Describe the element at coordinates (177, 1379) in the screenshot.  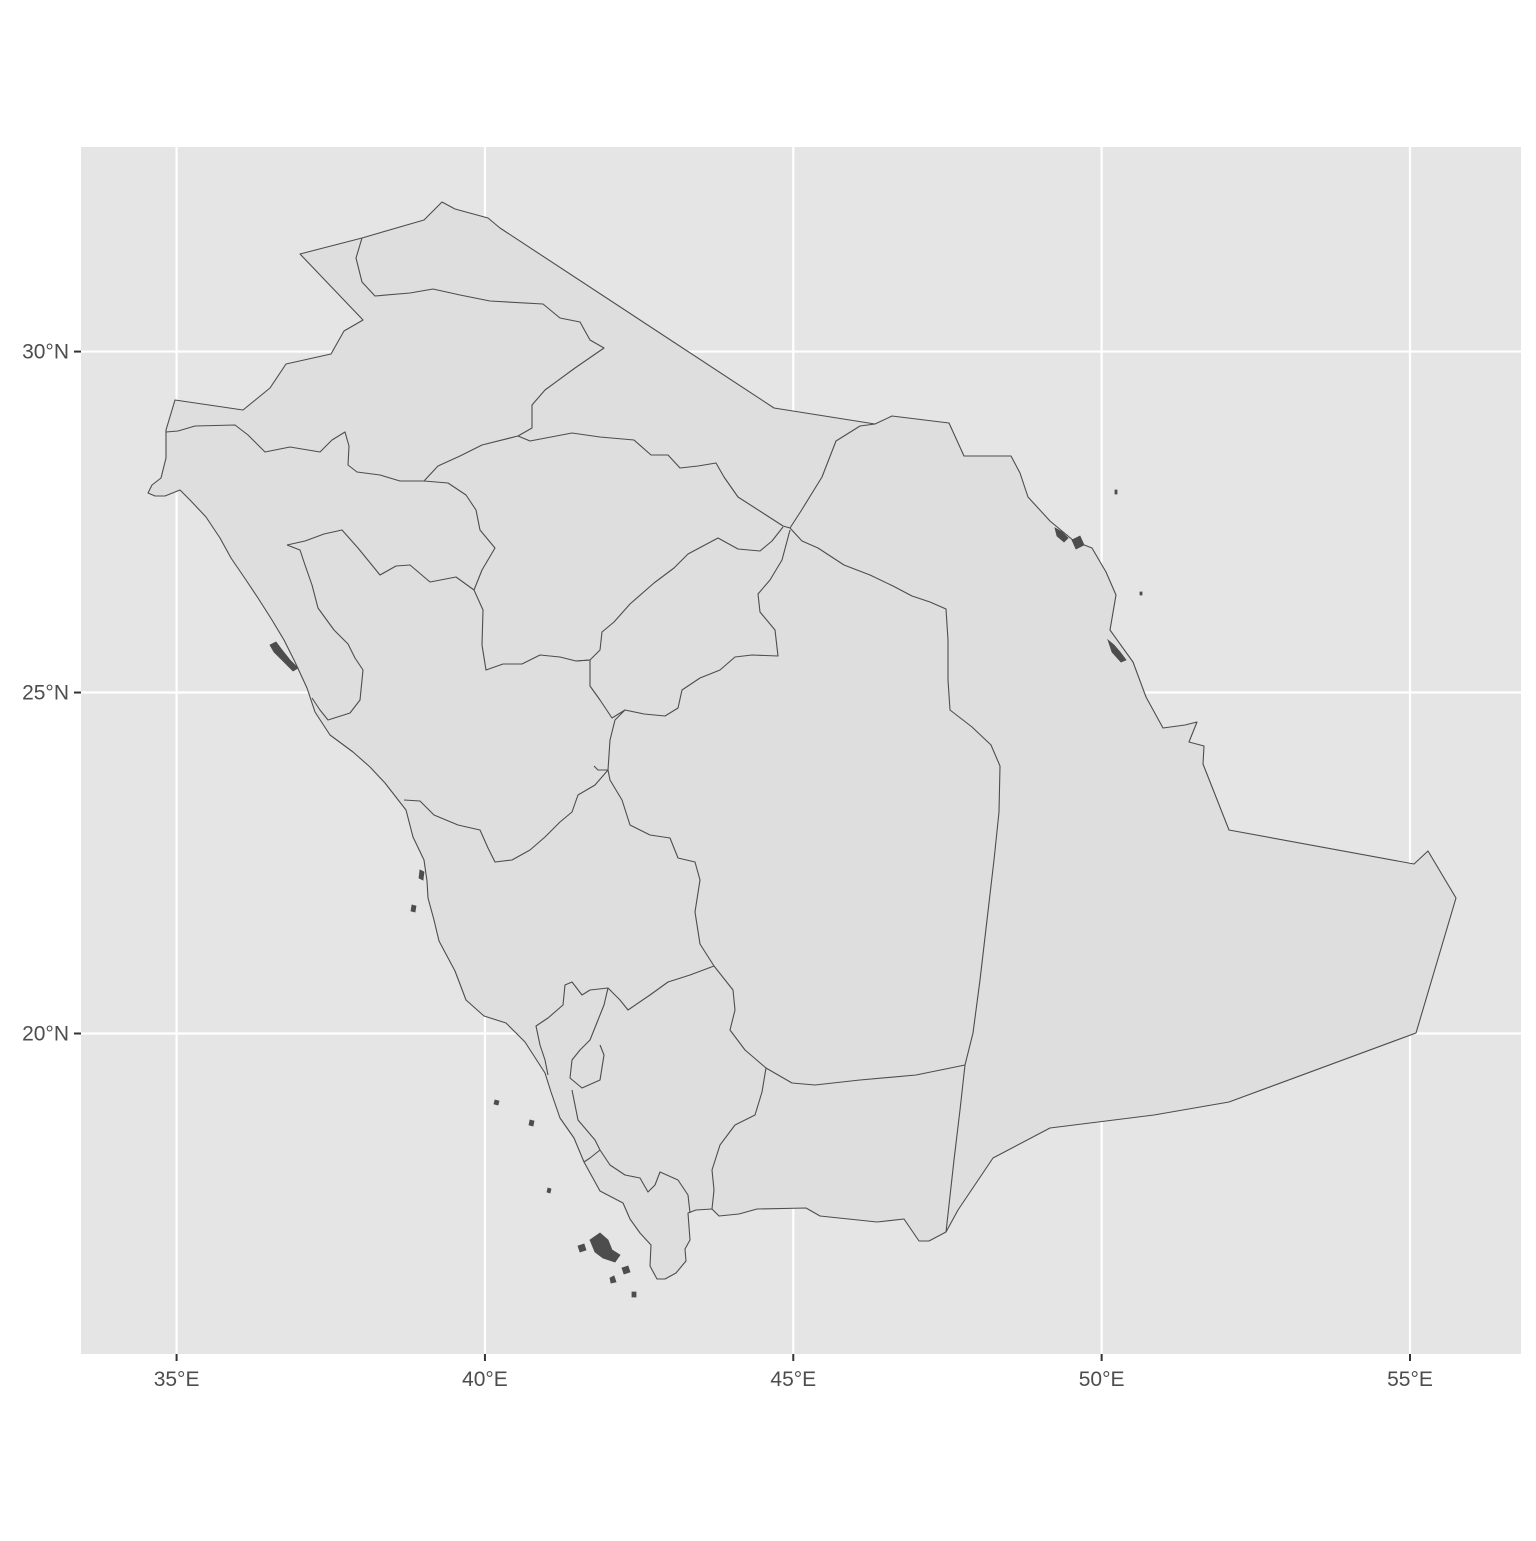
I see `x-tick-label: 35°E` at that location.